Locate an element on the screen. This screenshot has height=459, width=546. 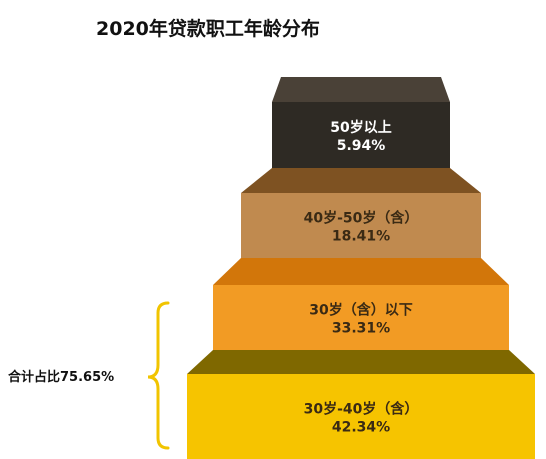
level-category-label: 50岁以上 is located at coordinates (360, 127).